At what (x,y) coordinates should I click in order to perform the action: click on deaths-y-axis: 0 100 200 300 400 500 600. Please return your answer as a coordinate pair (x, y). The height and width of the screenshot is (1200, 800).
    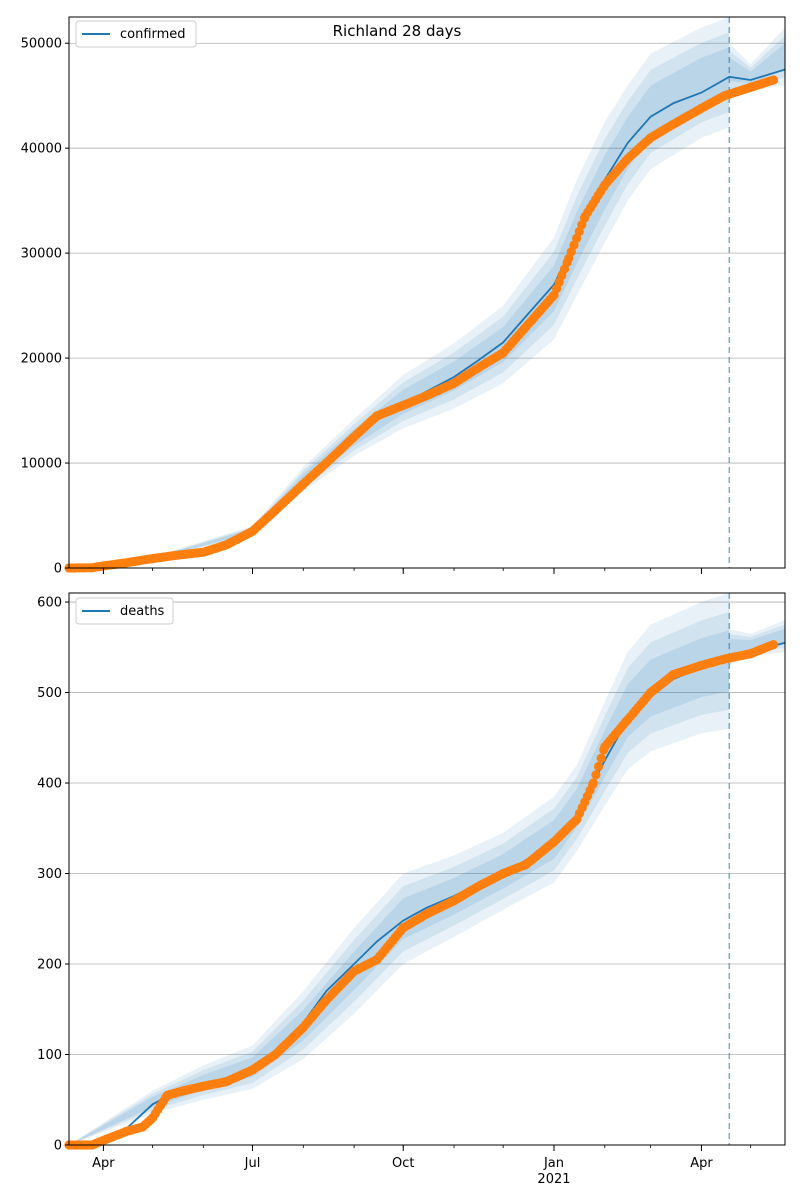
    Looking at the image, I should click on (53, 875).